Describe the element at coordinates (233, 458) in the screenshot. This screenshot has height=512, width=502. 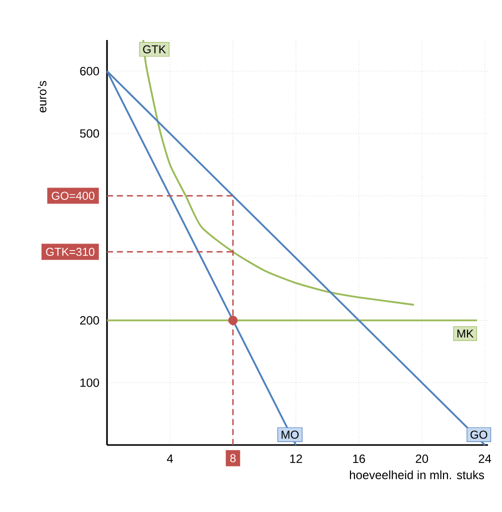
I see `ref-line-label: 8` at that location.